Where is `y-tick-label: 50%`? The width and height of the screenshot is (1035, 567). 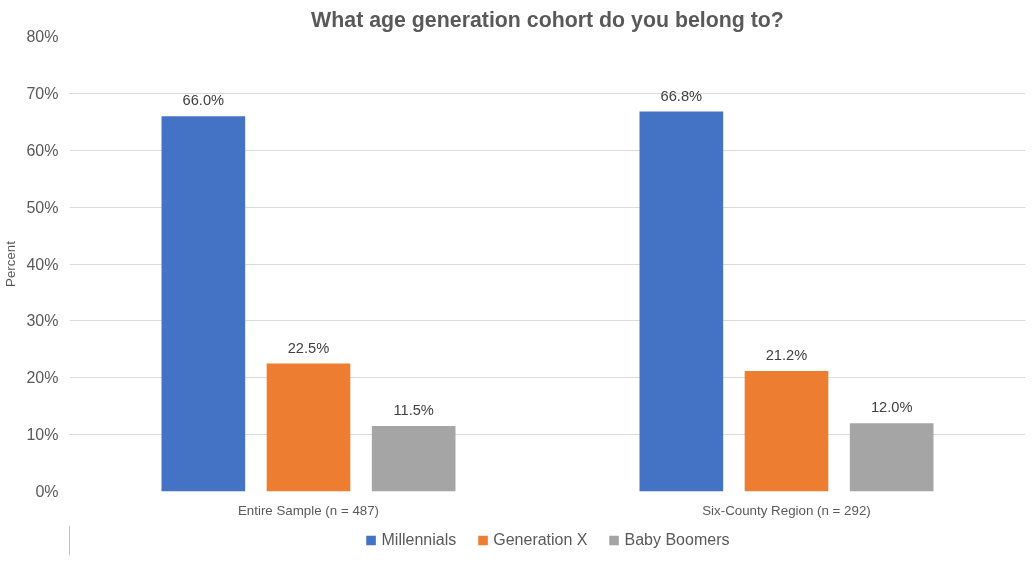 y-tick-label: 50% is located at coordinates (42, 207).